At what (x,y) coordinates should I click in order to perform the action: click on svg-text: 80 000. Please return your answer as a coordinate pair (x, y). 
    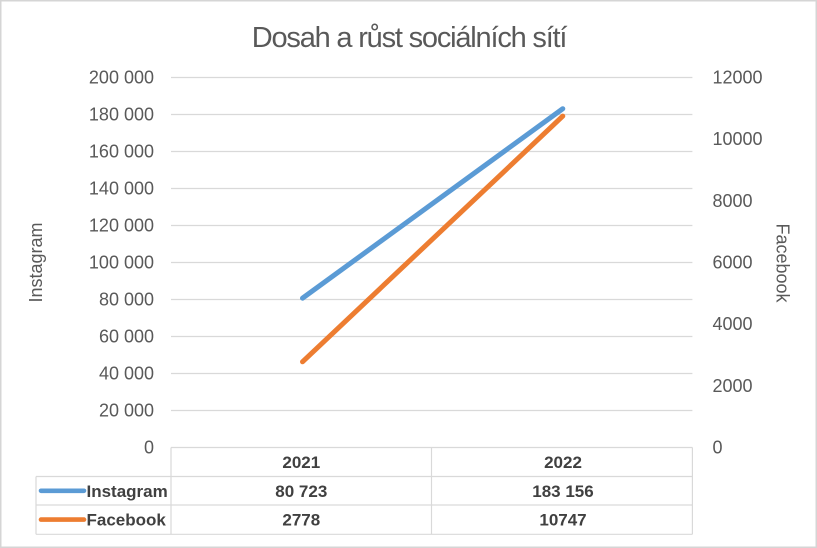
    Looking at the image, I should click on (126, 300).